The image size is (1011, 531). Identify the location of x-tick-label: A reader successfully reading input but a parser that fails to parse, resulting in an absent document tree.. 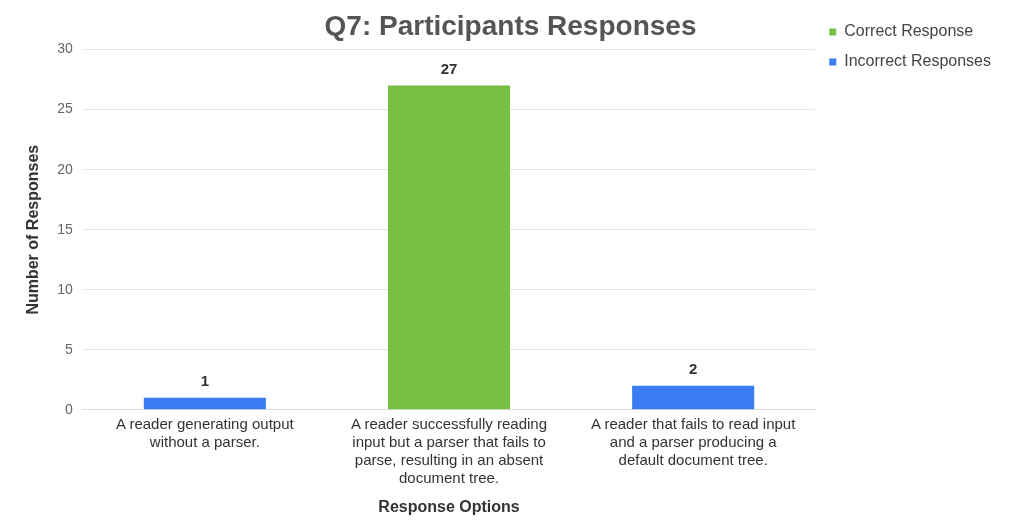
(449, 450).